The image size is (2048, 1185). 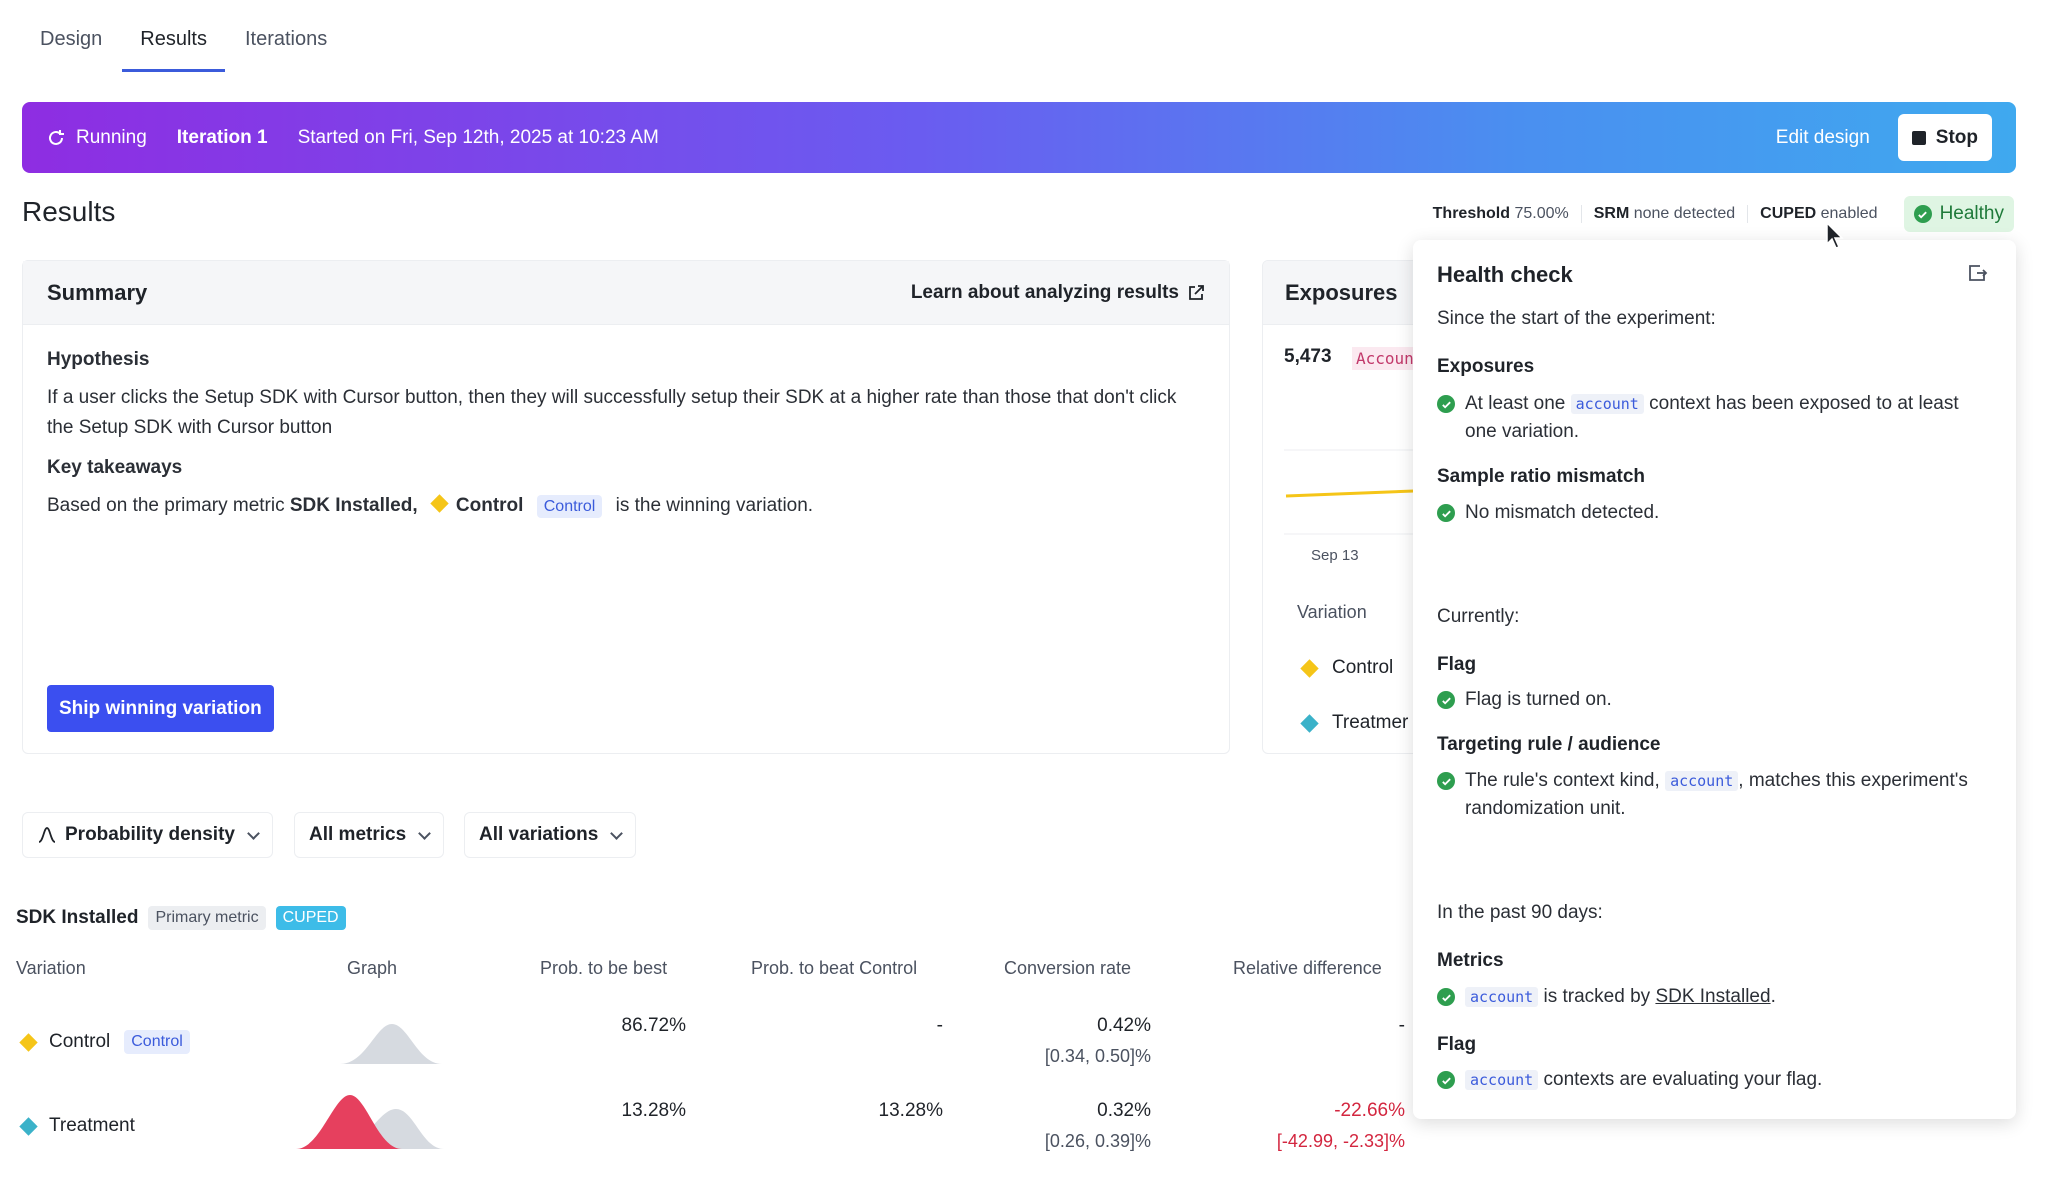 What do you see at coordinates (1457, 1044) in the screenshot?
I see `flag2-heading: Flag` at bounding box center [1457, 1044].